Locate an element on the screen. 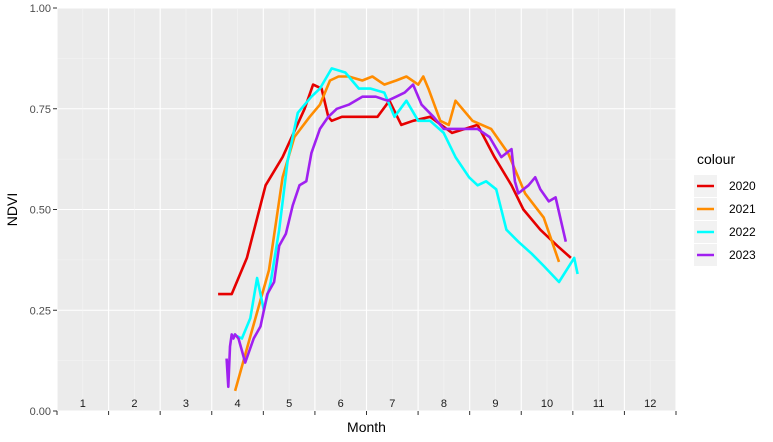 This screenshot has width=773, height=442. legend-label: 2021 is located at coordinates (742, 209).